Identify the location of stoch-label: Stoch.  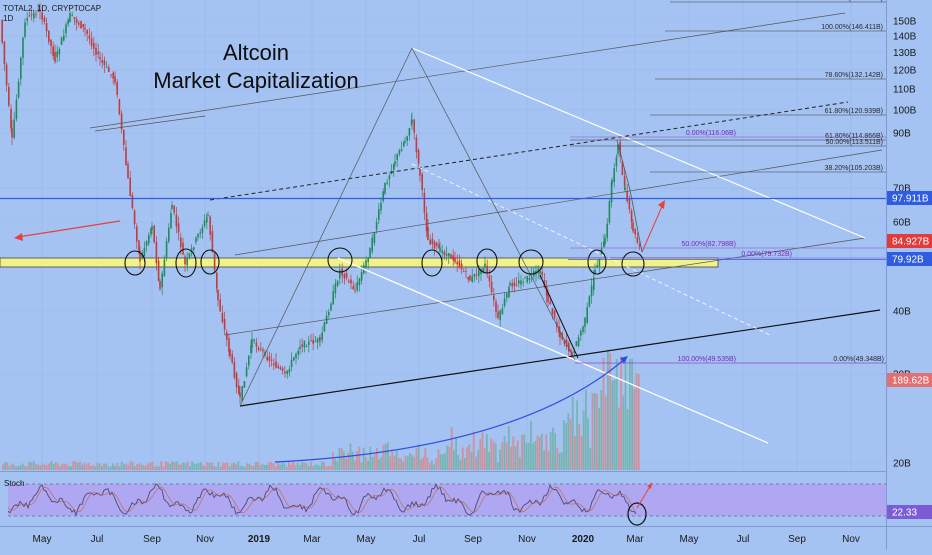
(14, 483).